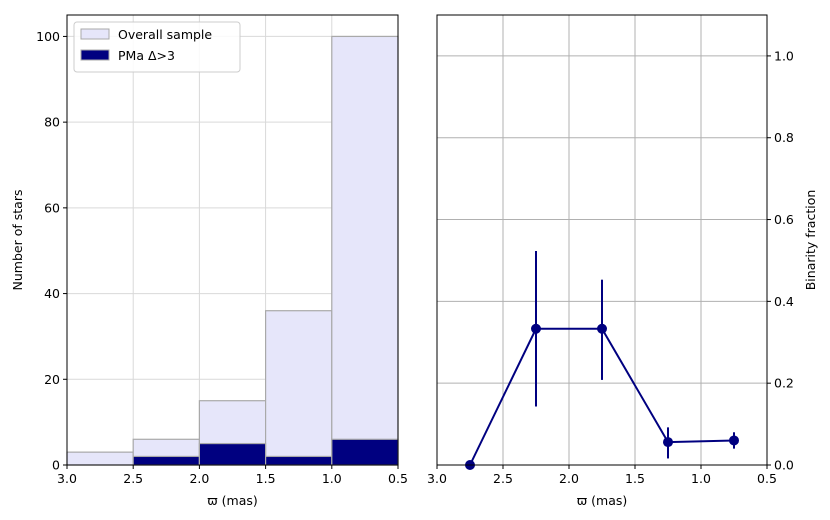  Describe the element at coordinates (56, 465) in the screenshot. I see `left-y-tick-label: 0` at that location.